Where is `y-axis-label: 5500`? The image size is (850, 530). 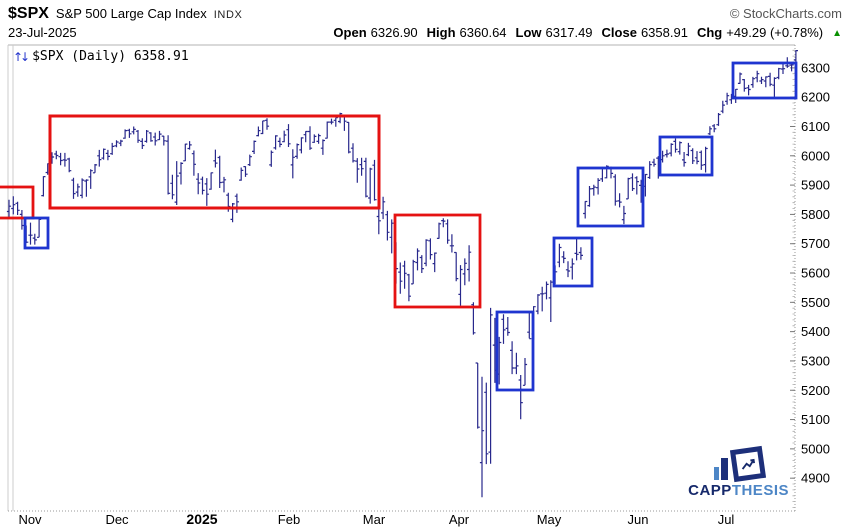
y-axis-label: 5500 is located at coordinates (815, 302).